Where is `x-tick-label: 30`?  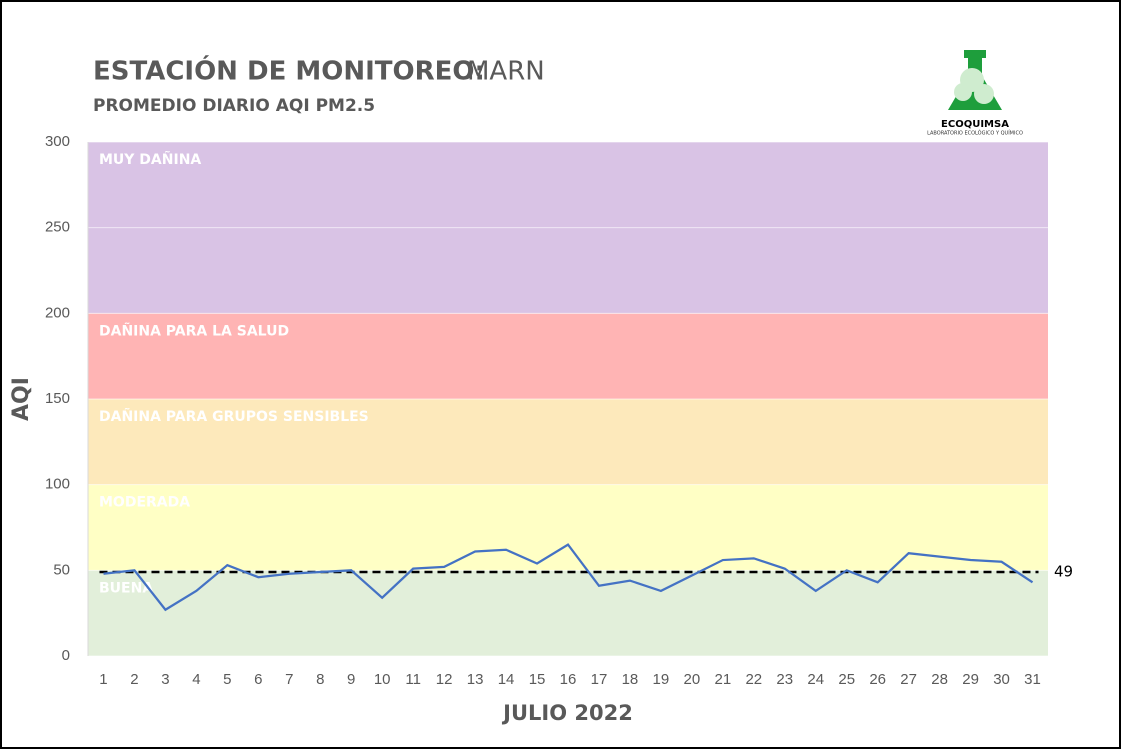 x-tick-label: 30 is located at coordinates (1001, 679).